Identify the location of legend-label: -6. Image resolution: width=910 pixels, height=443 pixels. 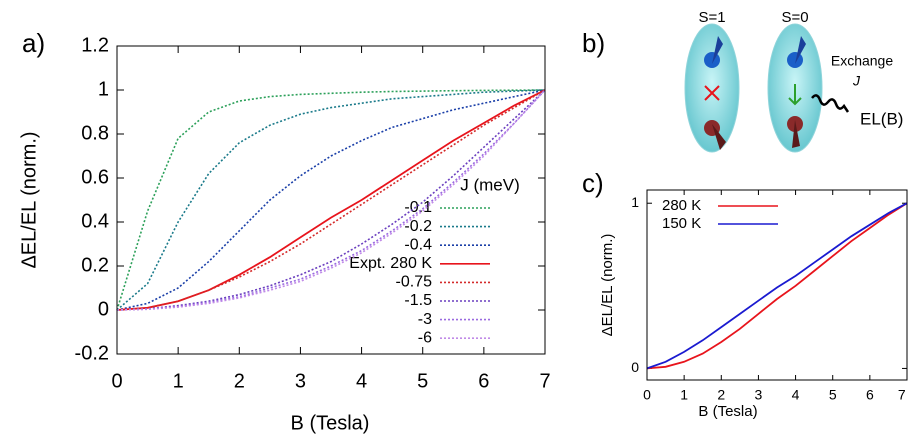
(425, 337).